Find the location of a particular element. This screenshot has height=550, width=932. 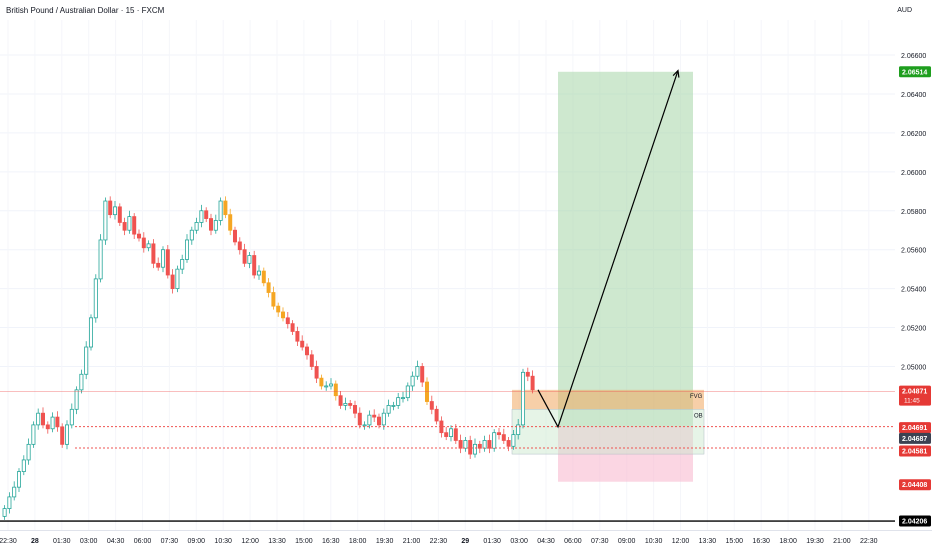

x-tick-label: 21:00 is located at coordinates (842, 541).